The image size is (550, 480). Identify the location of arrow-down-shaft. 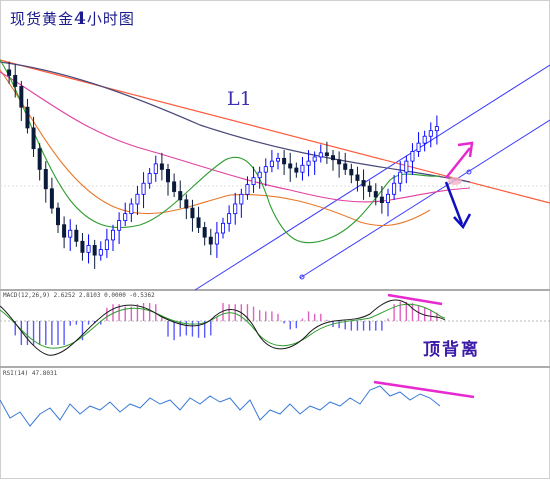
(454, 203).